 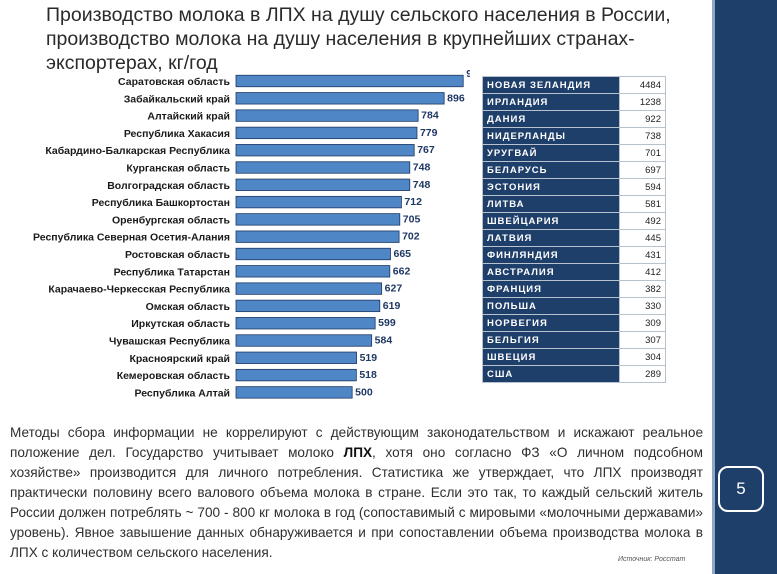 I want to click on table-row: ИРЛАНДИЯ 1238, so click(x=574, y=102).